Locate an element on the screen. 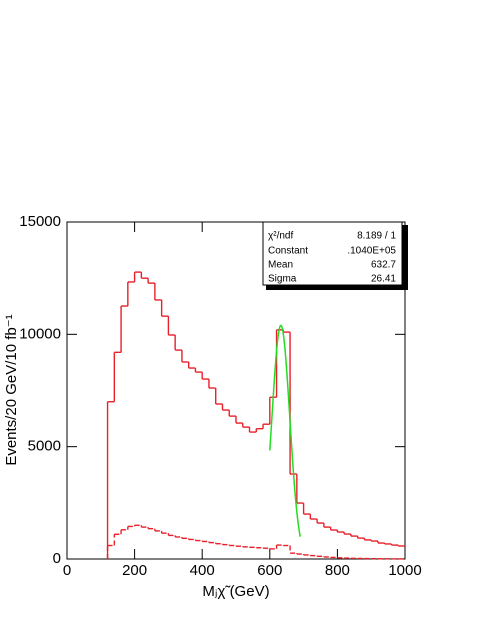 Image resolution: width=485 pixels, height=632 pixels. stat-value: 632.7 is located at coordinates (383, 265).